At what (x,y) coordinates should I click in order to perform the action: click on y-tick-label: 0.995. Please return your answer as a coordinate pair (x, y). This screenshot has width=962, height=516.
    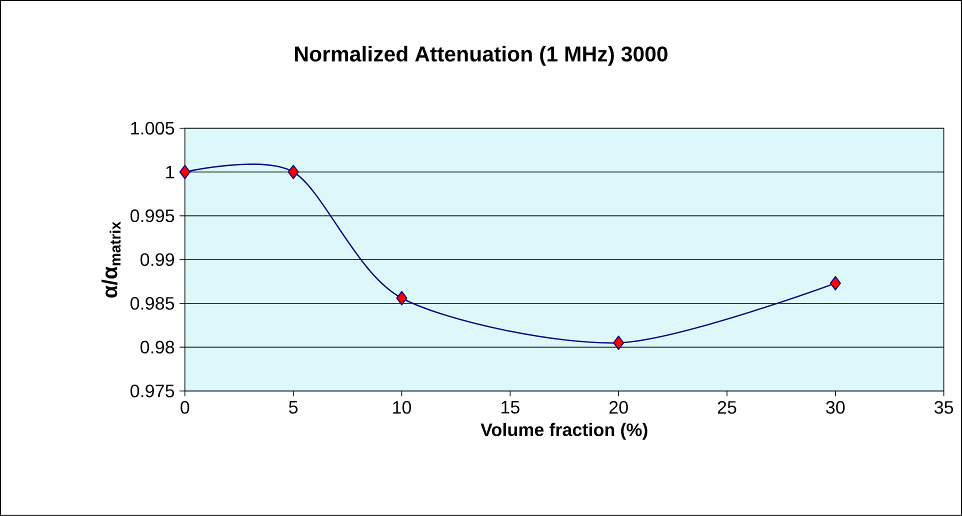
    Looking at the image, I should click on (152, 216).